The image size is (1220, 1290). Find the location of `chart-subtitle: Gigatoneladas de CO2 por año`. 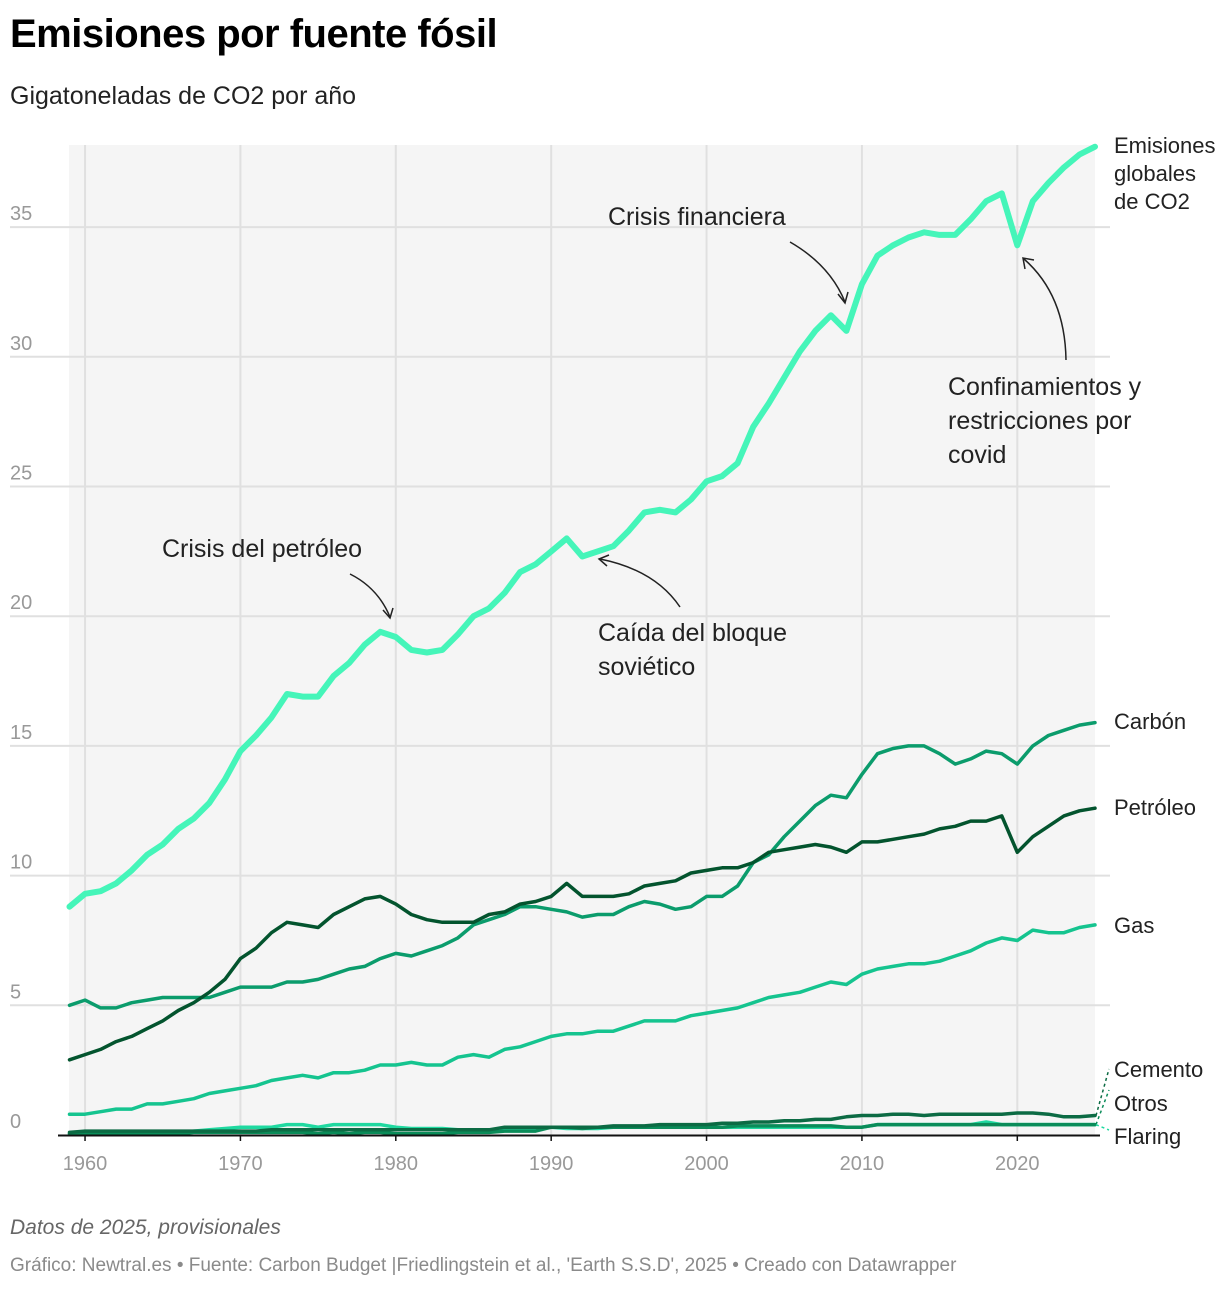

chart-subtitle: Gigatoneladas de CO2 por año is located at coordinates (183, 96).